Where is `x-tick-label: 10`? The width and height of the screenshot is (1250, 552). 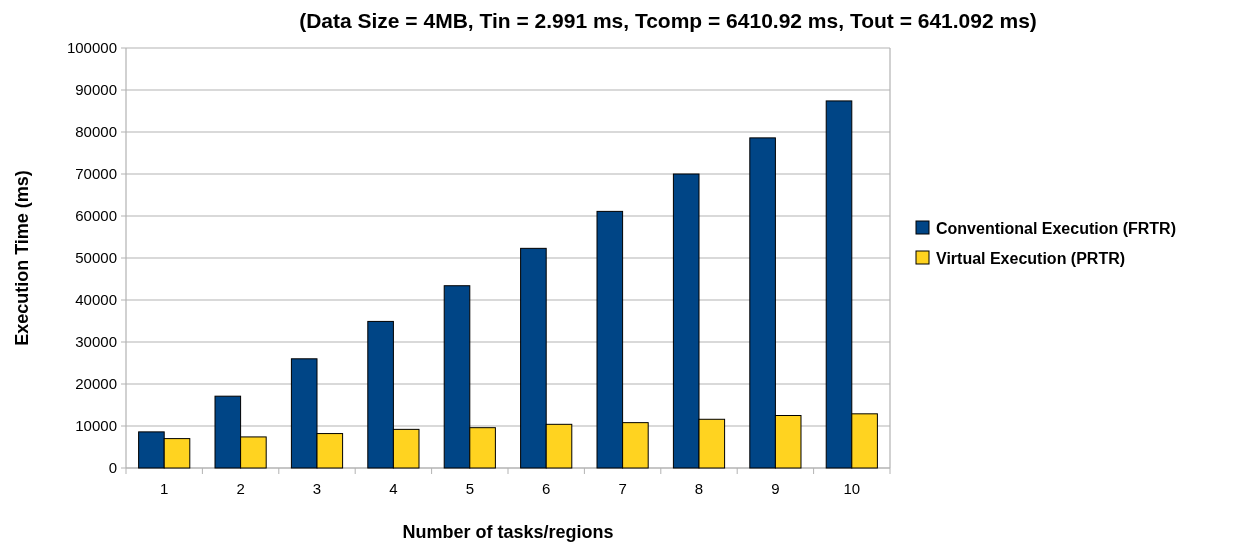 x-tick-label: 10 is located at coordinates (852, 488).